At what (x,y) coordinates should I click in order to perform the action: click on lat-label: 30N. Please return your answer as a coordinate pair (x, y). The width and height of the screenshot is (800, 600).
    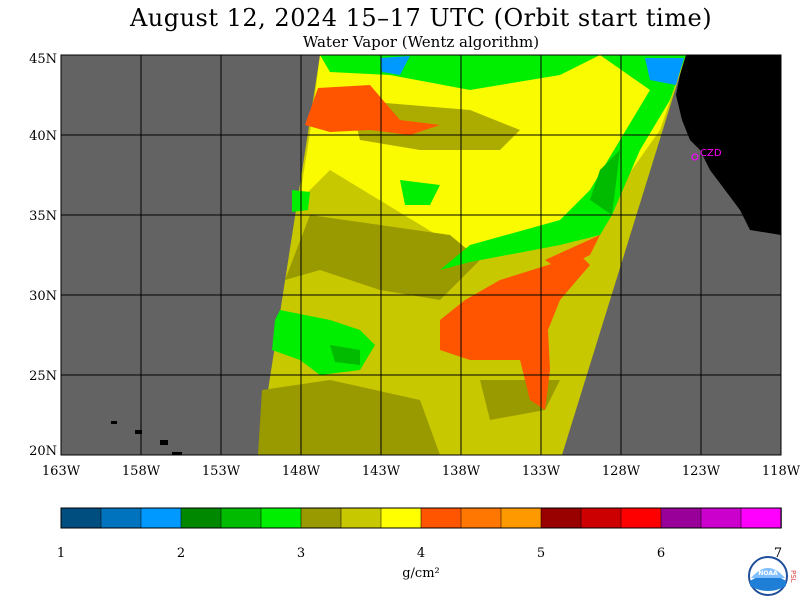
    Looking at the image, I should click on (43, 296).